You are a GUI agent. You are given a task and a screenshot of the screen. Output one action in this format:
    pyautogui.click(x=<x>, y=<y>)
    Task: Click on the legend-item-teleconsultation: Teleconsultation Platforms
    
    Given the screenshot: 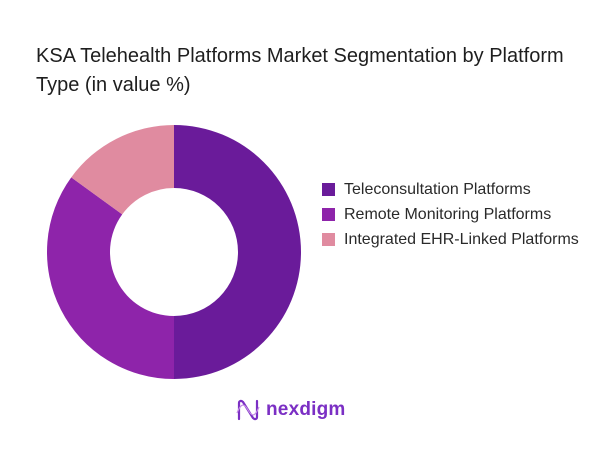 What is the action you would take?
    pyautogui.click(x=462, y=189)
    